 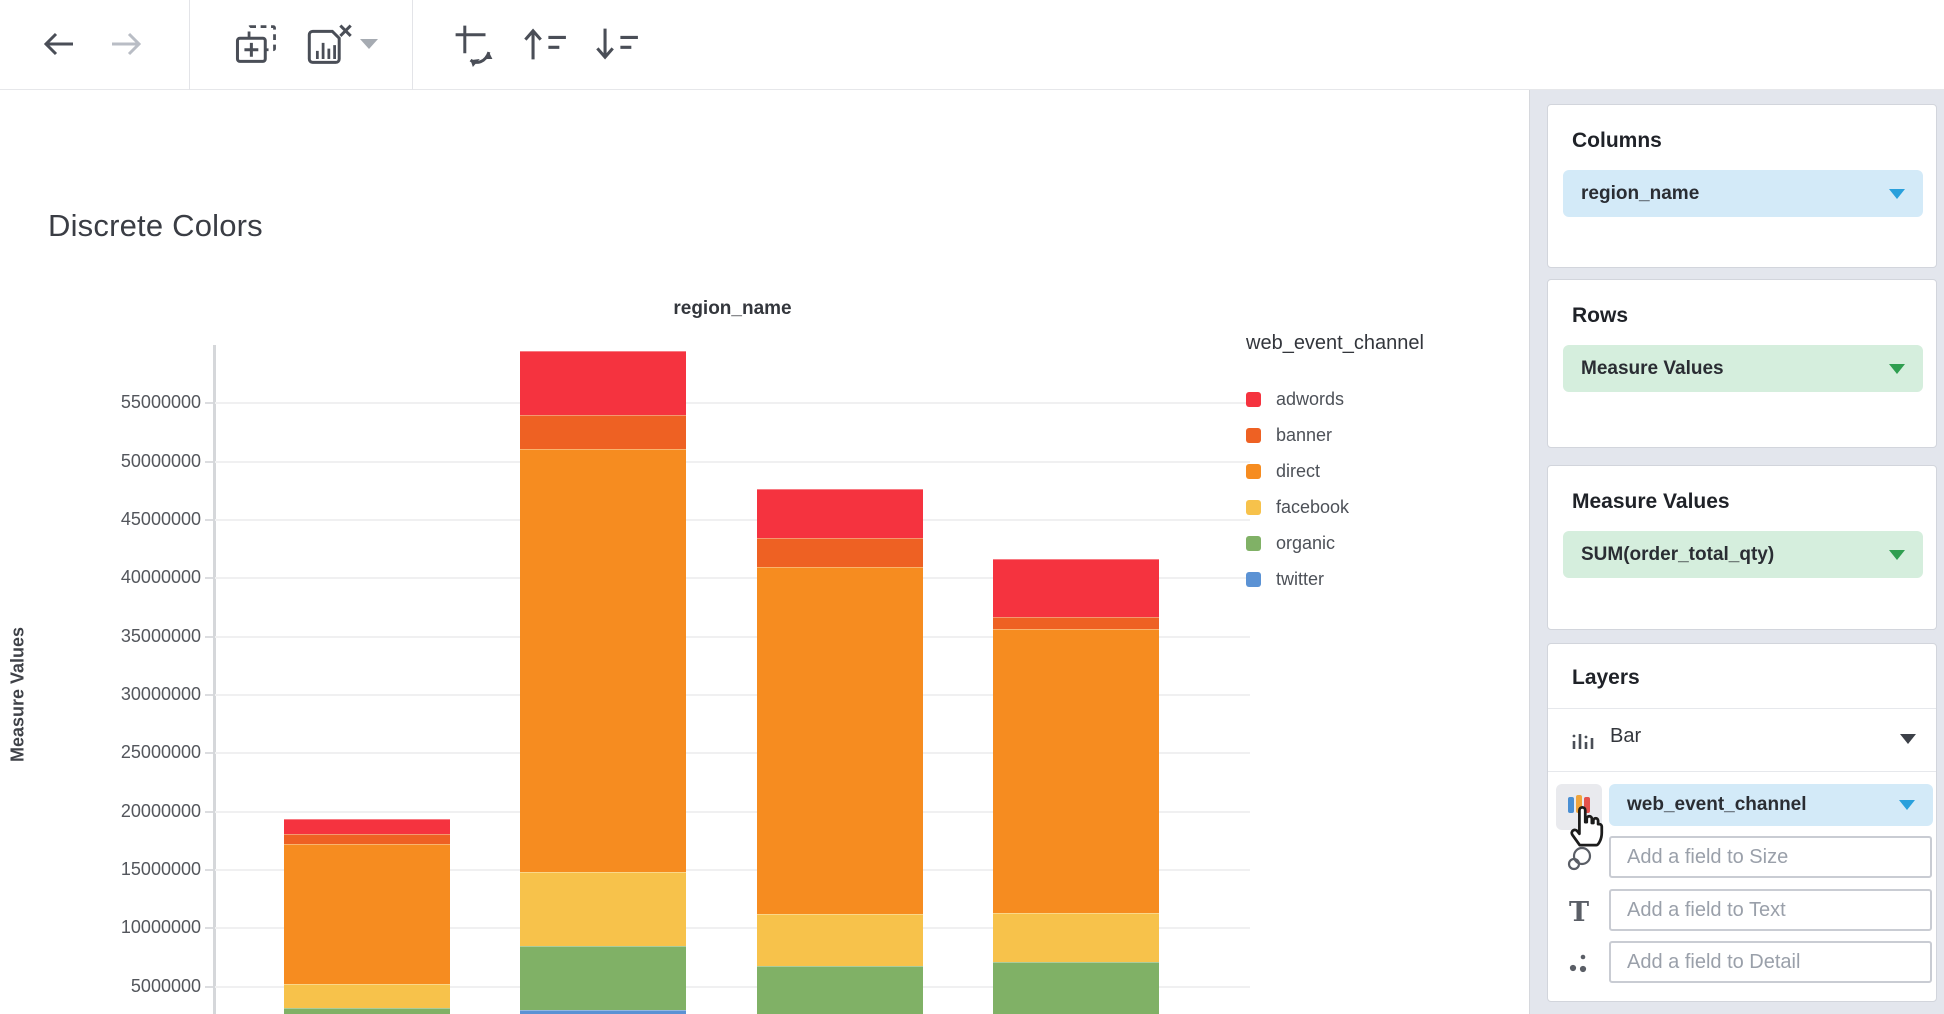 I want to click on remove-chart-icon, so click(x=330, y=44).